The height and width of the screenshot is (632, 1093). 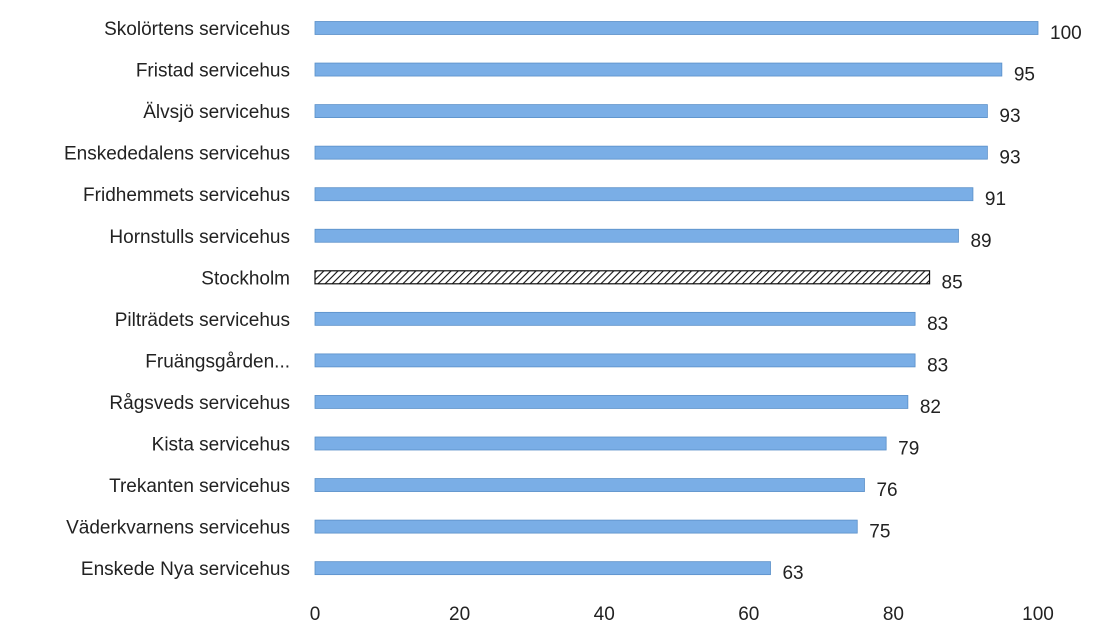 I want to click on category-label: Enskededalens servicehus, so click(x=177, y=154).